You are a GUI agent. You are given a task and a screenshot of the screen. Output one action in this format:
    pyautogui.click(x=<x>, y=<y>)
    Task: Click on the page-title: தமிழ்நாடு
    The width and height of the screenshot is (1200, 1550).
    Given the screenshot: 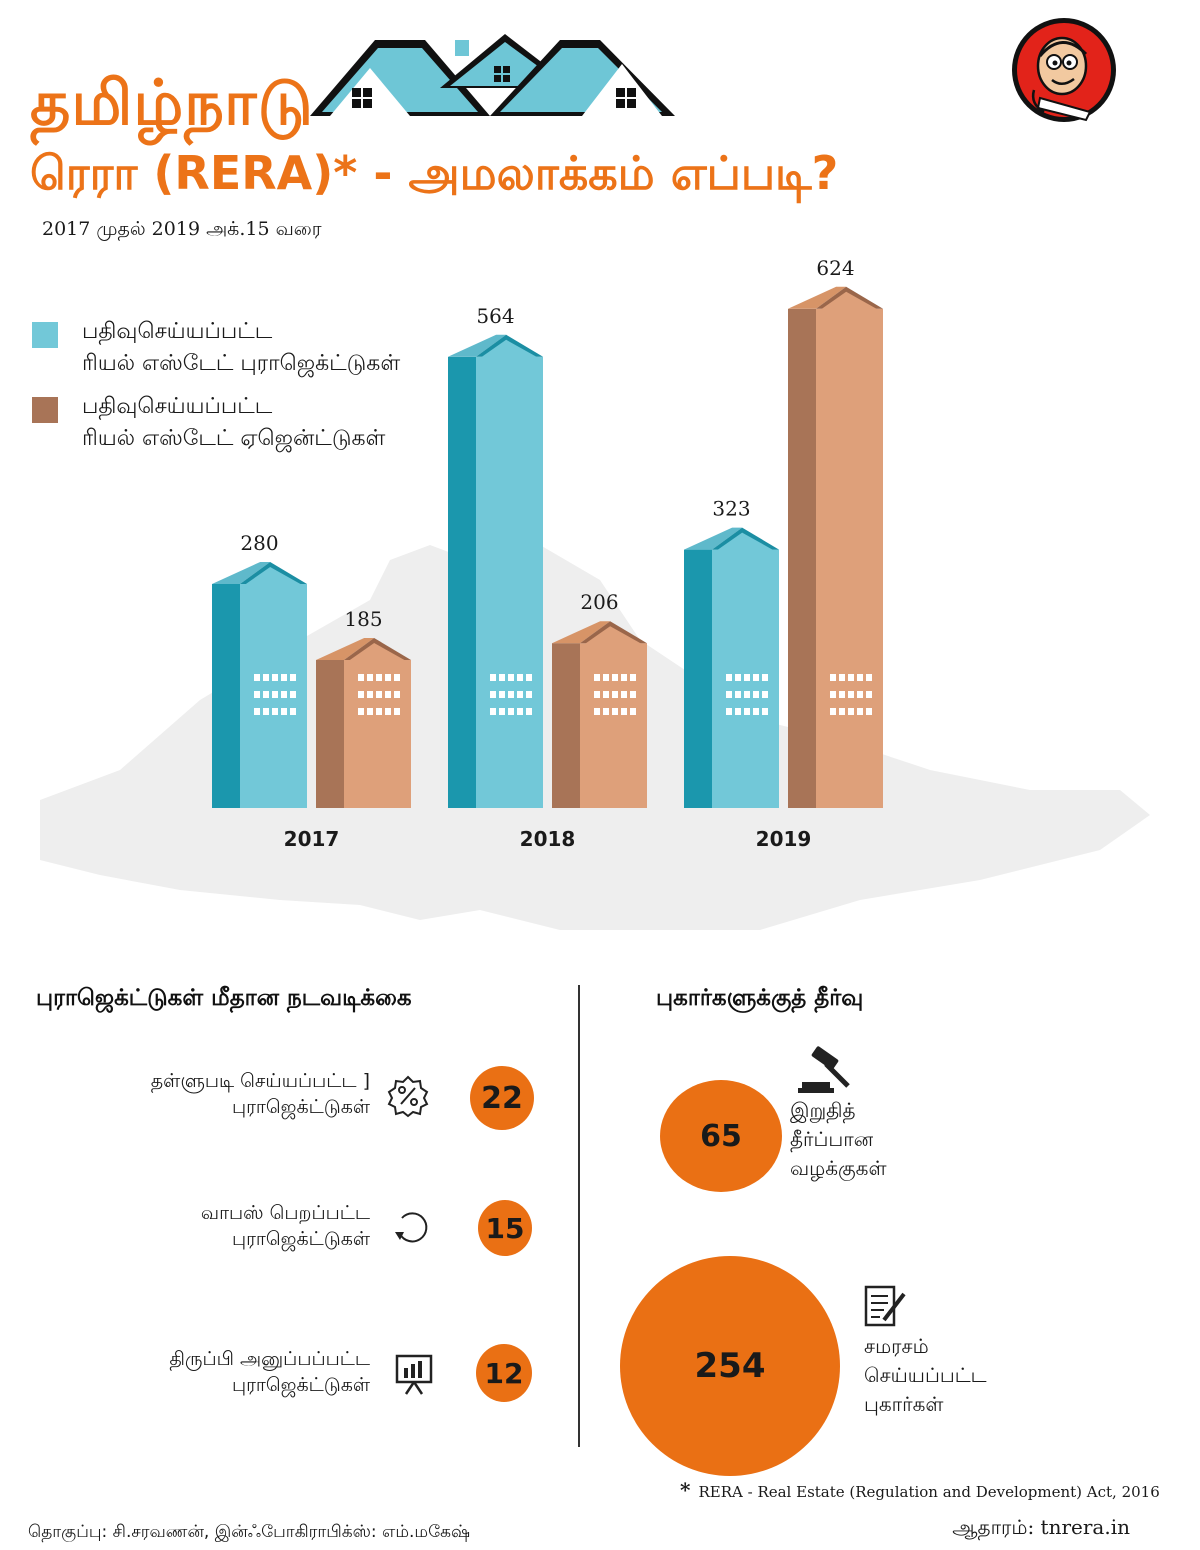 What is the action you would take?
    pyautogui.click(x=172, y=102)
    